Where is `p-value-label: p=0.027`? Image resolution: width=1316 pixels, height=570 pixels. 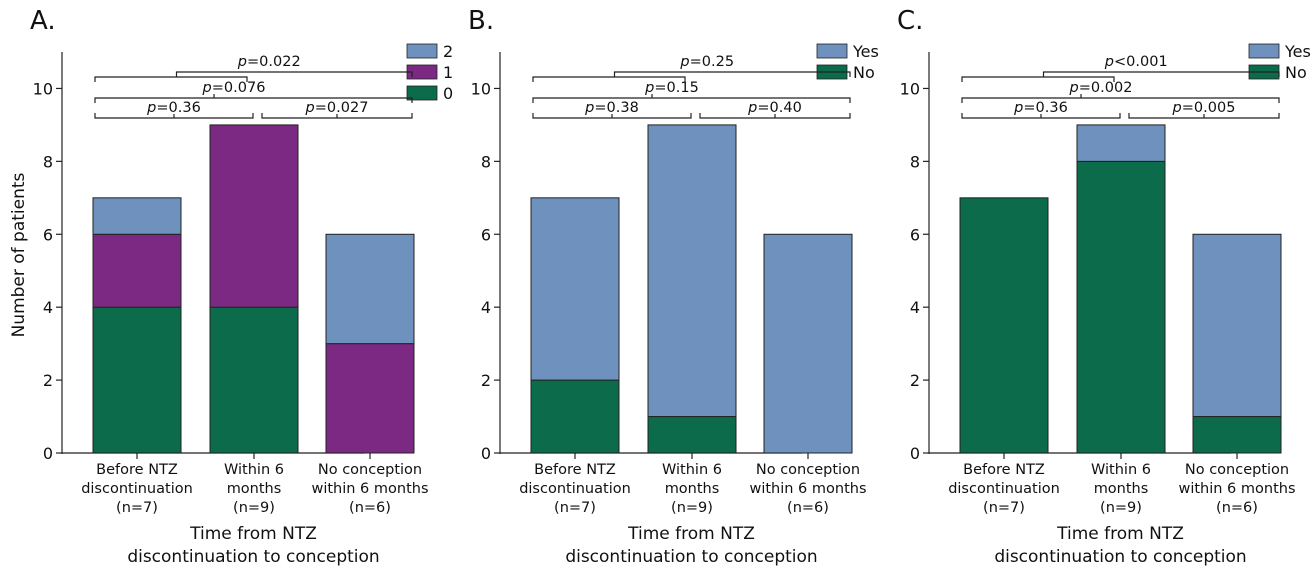
p-value-label: p=0.027 is located at coordinates (337, 108).